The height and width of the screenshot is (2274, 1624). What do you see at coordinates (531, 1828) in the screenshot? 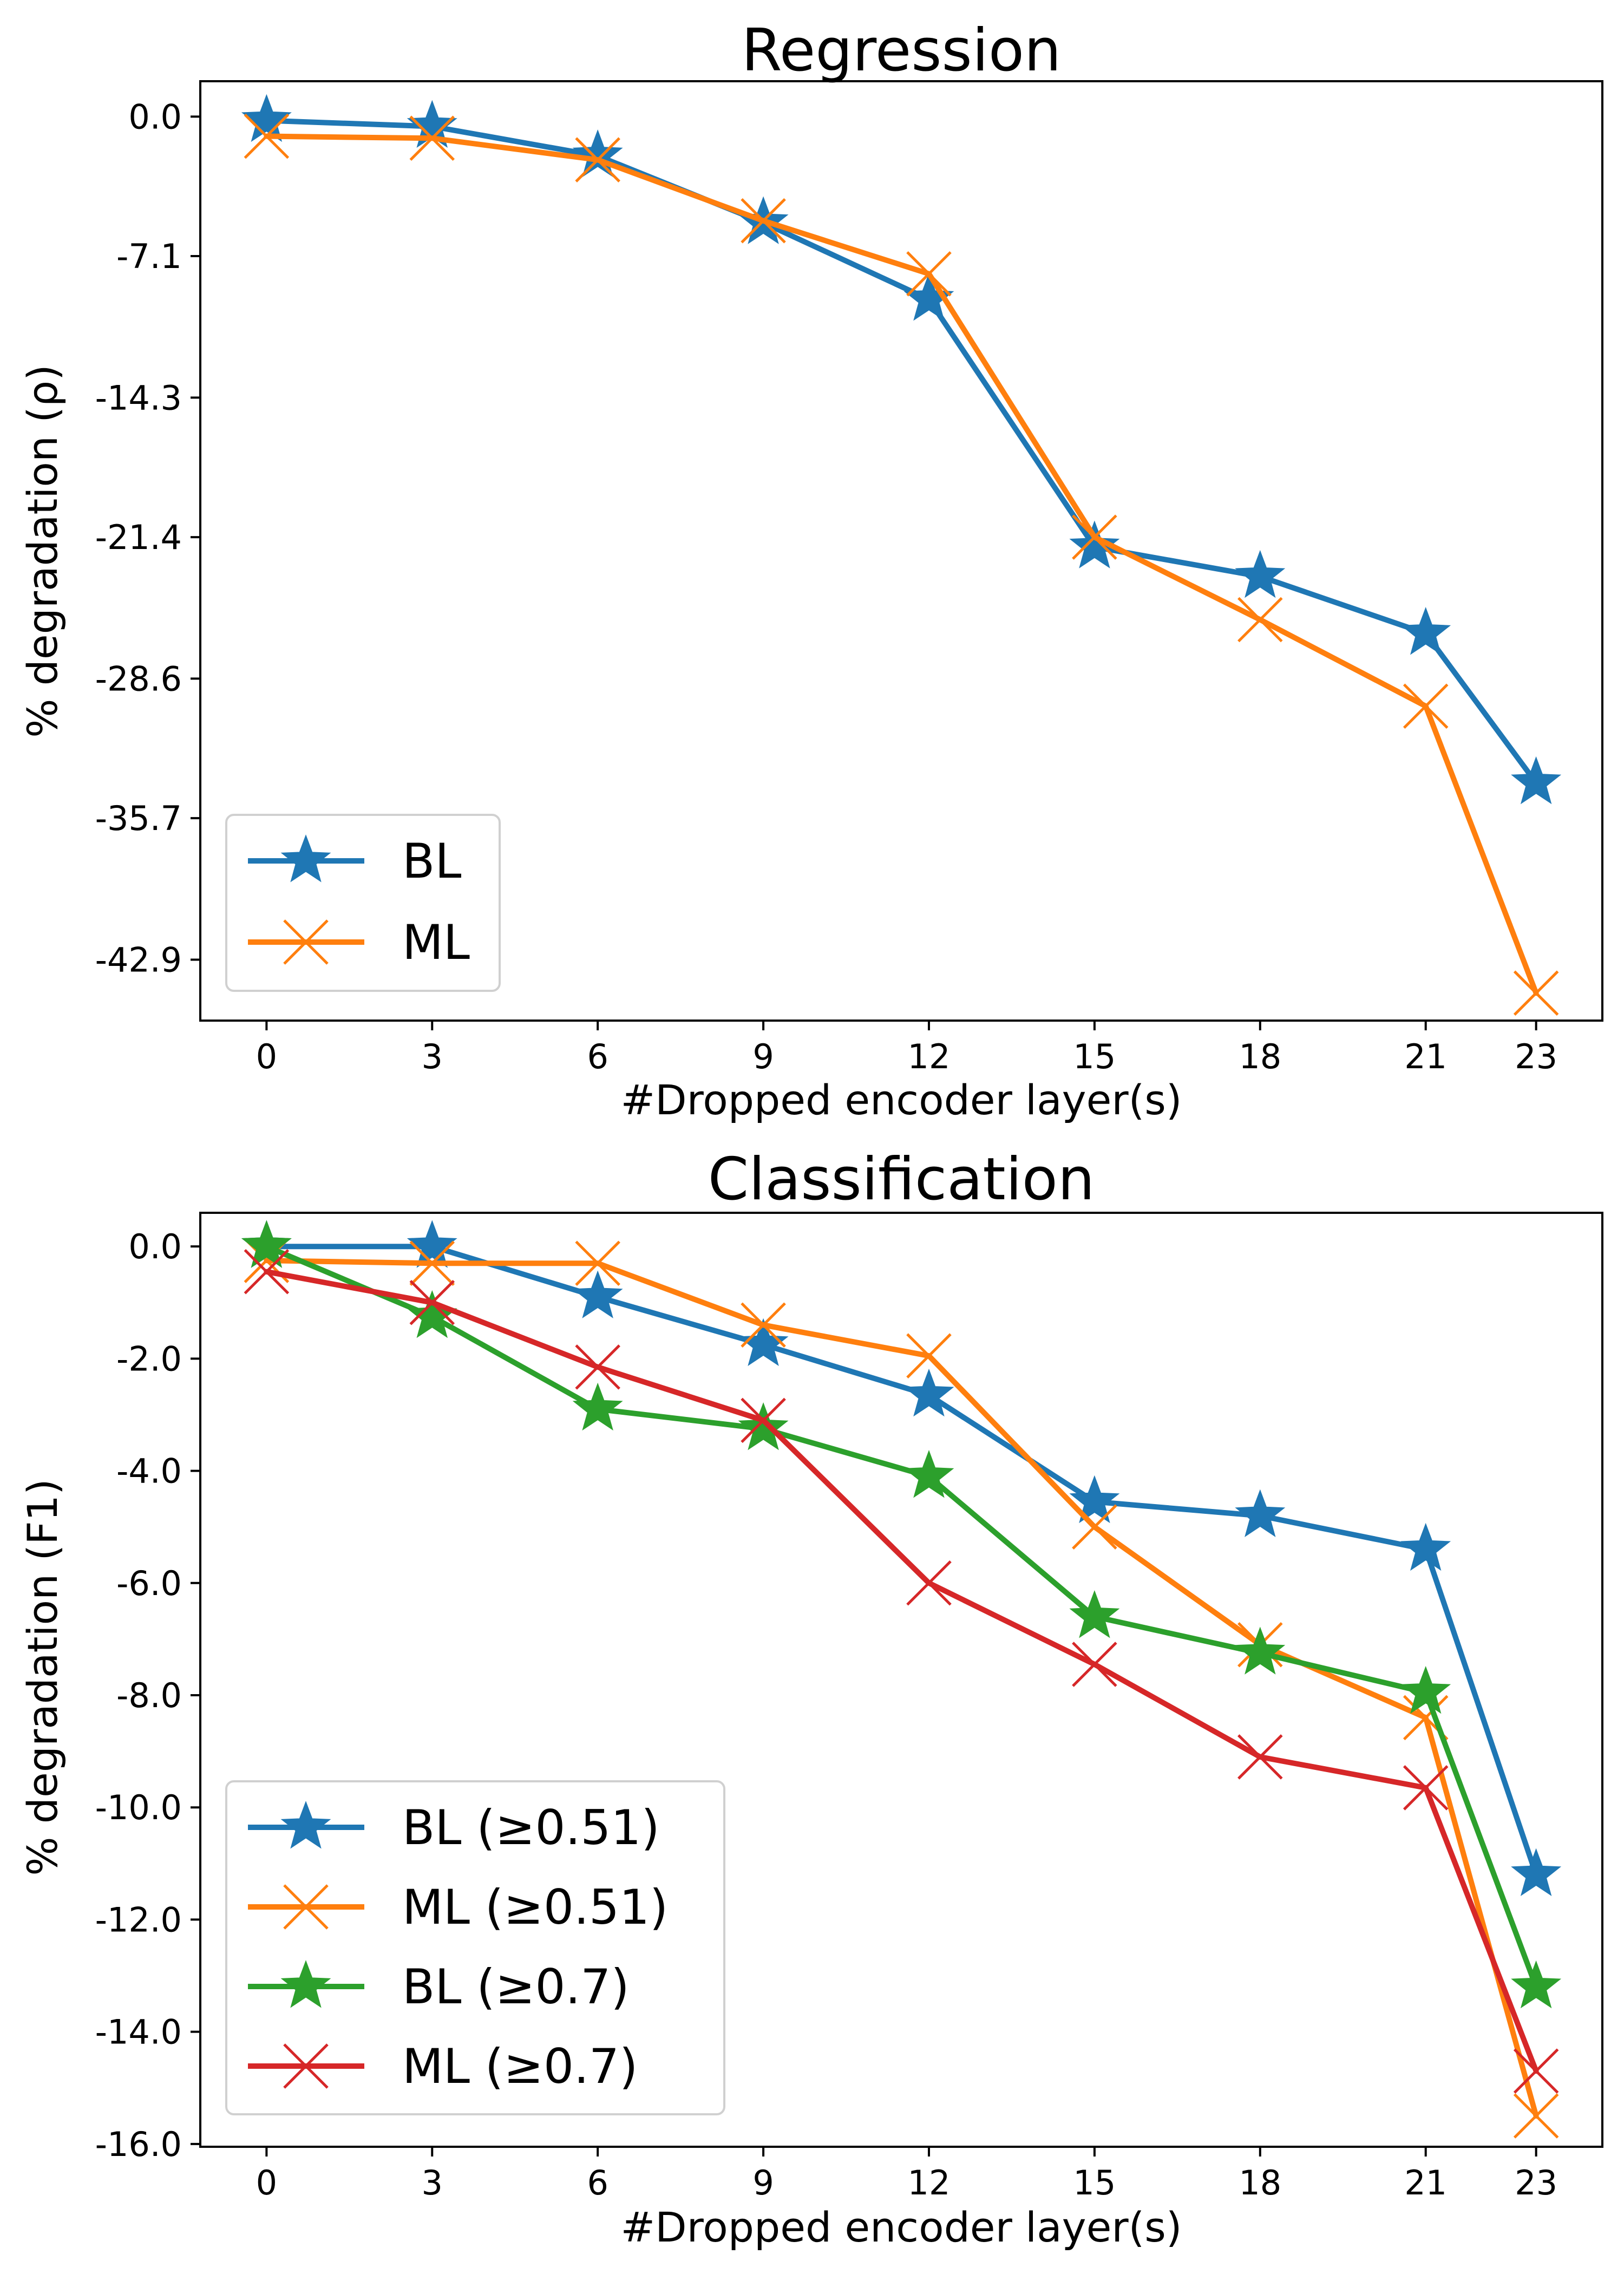
I see `classification-legend-label-bl-0-51: BL (≥0.51)` at bounding box center [531, 1828].